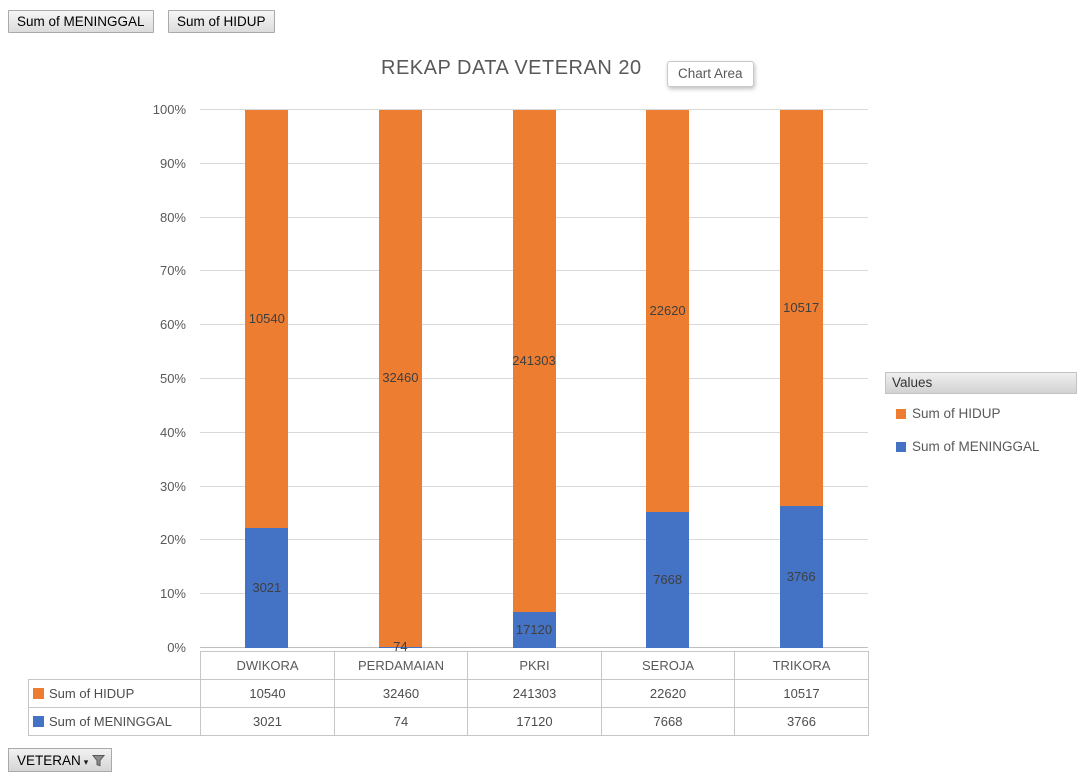 This screenshot has height=780, width=1083. What do you see at coordinates (801, 721) in the screenshot?
I see `table-value-cell: 3766` at bounding box center [801, 721].